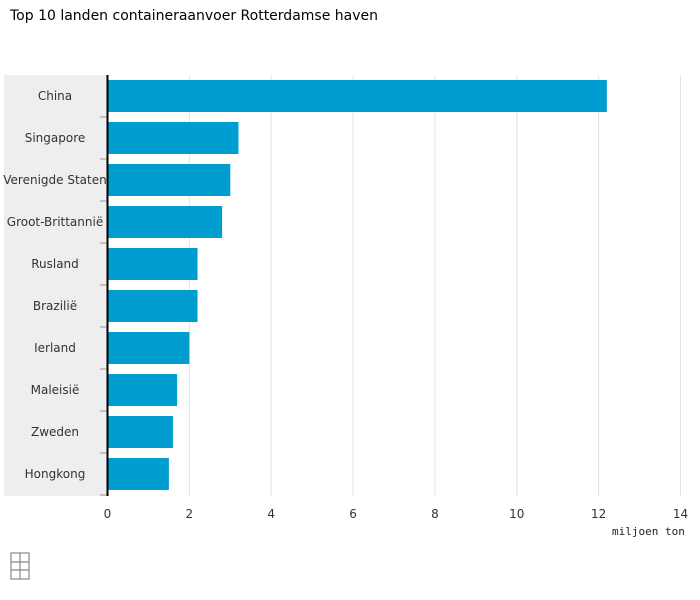 Image resolution: width=700 pixels, height=600 pixels. What do you see at coordinates (396, 514) in the screenshot?
I see `x-axis-ticks: 0 2 4 6 8 10 12 14` at bounding box center [396, 514].